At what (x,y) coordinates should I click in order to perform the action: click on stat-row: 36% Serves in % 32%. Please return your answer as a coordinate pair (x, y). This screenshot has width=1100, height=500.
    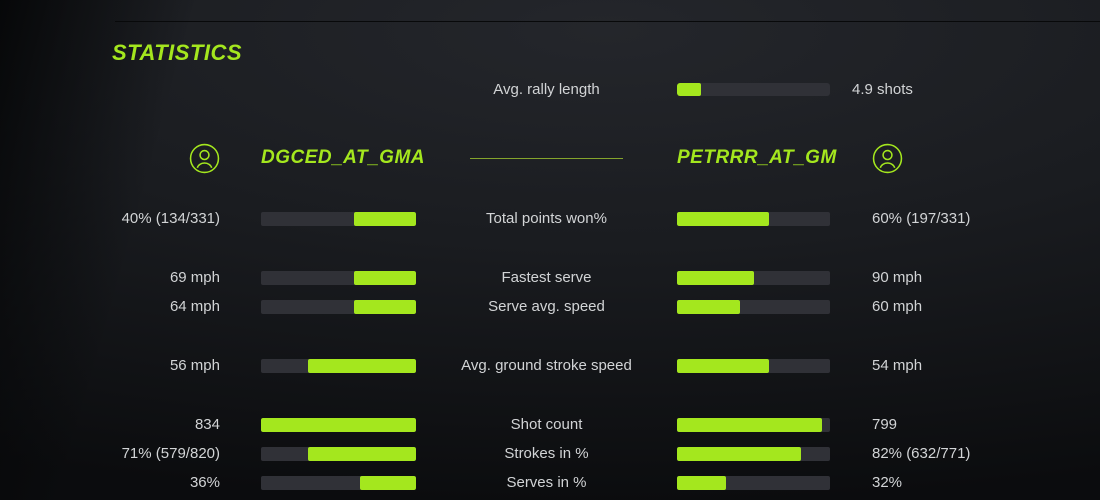
    Looking at the image, I should click on (550, 482).